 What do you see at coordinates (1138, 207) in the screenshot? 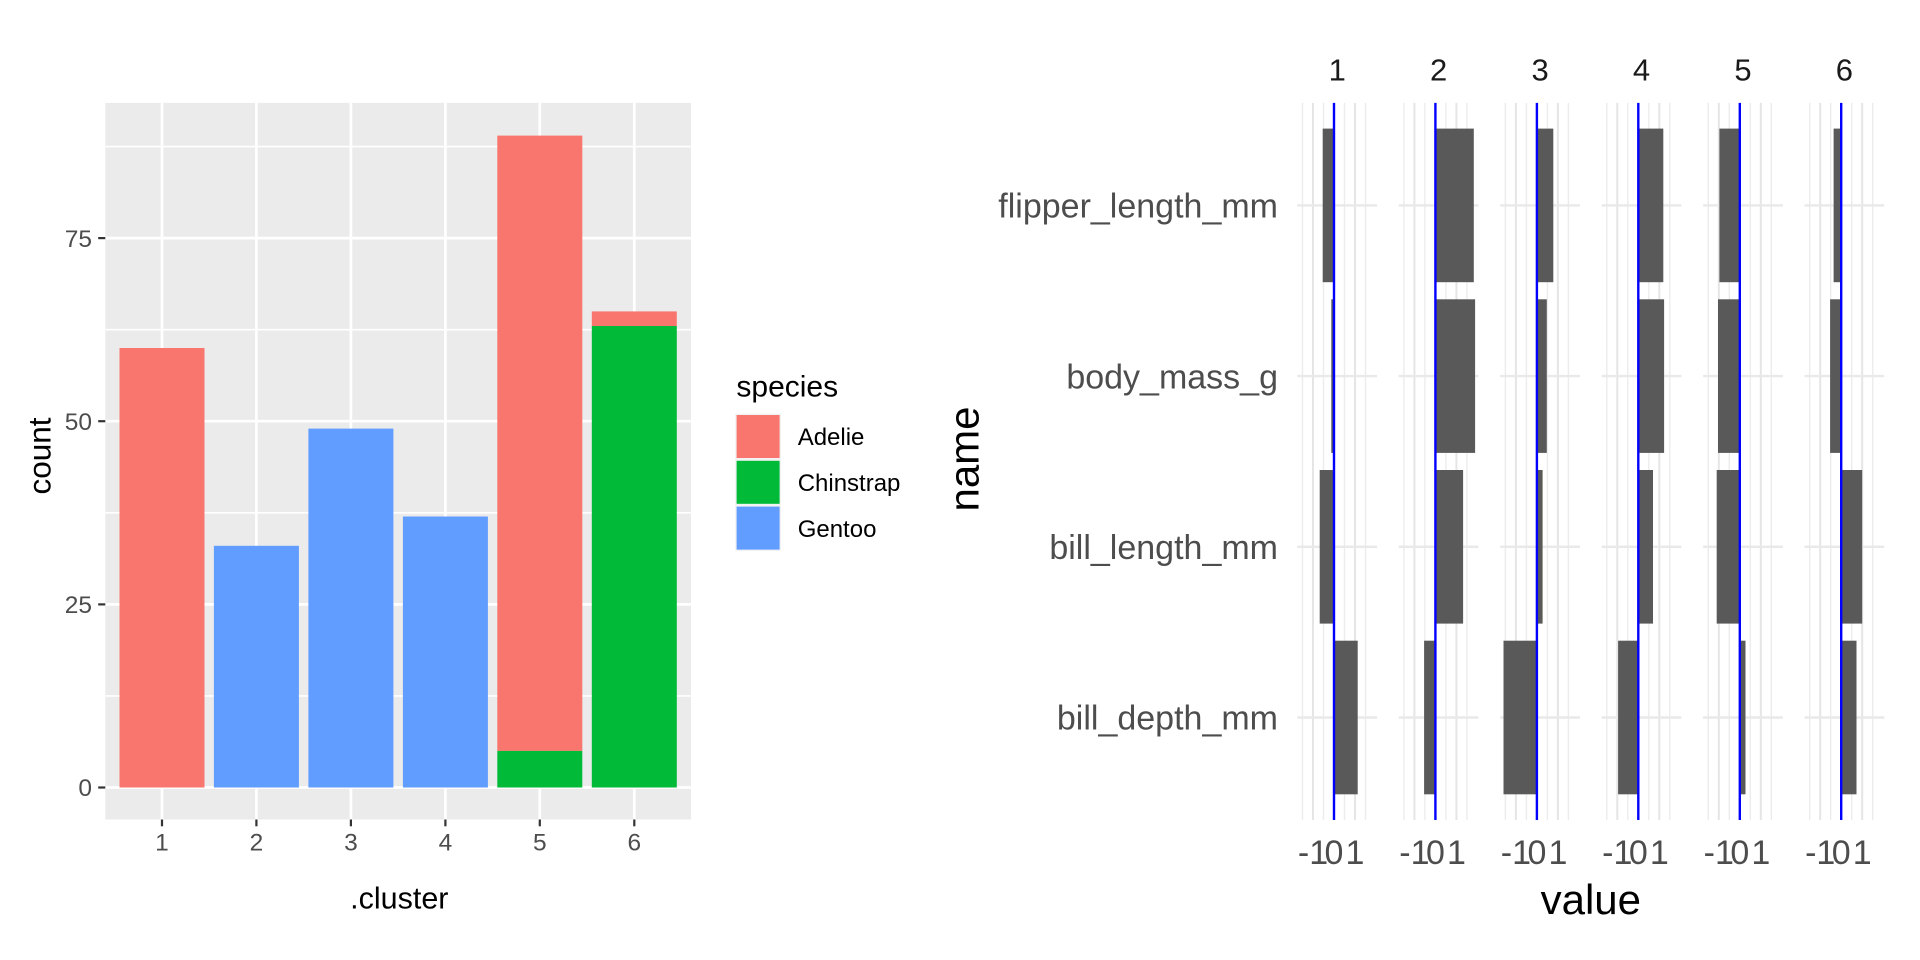
I see `svg-text: flipper_length_mm` at bounding box center [1138, 207].